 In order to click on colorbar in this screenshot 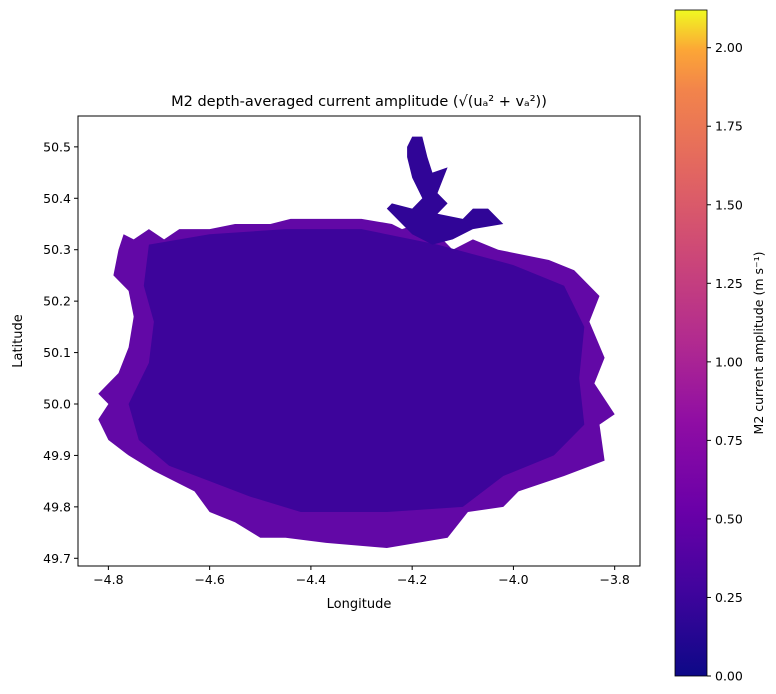, I will do `click(691, 343)`.